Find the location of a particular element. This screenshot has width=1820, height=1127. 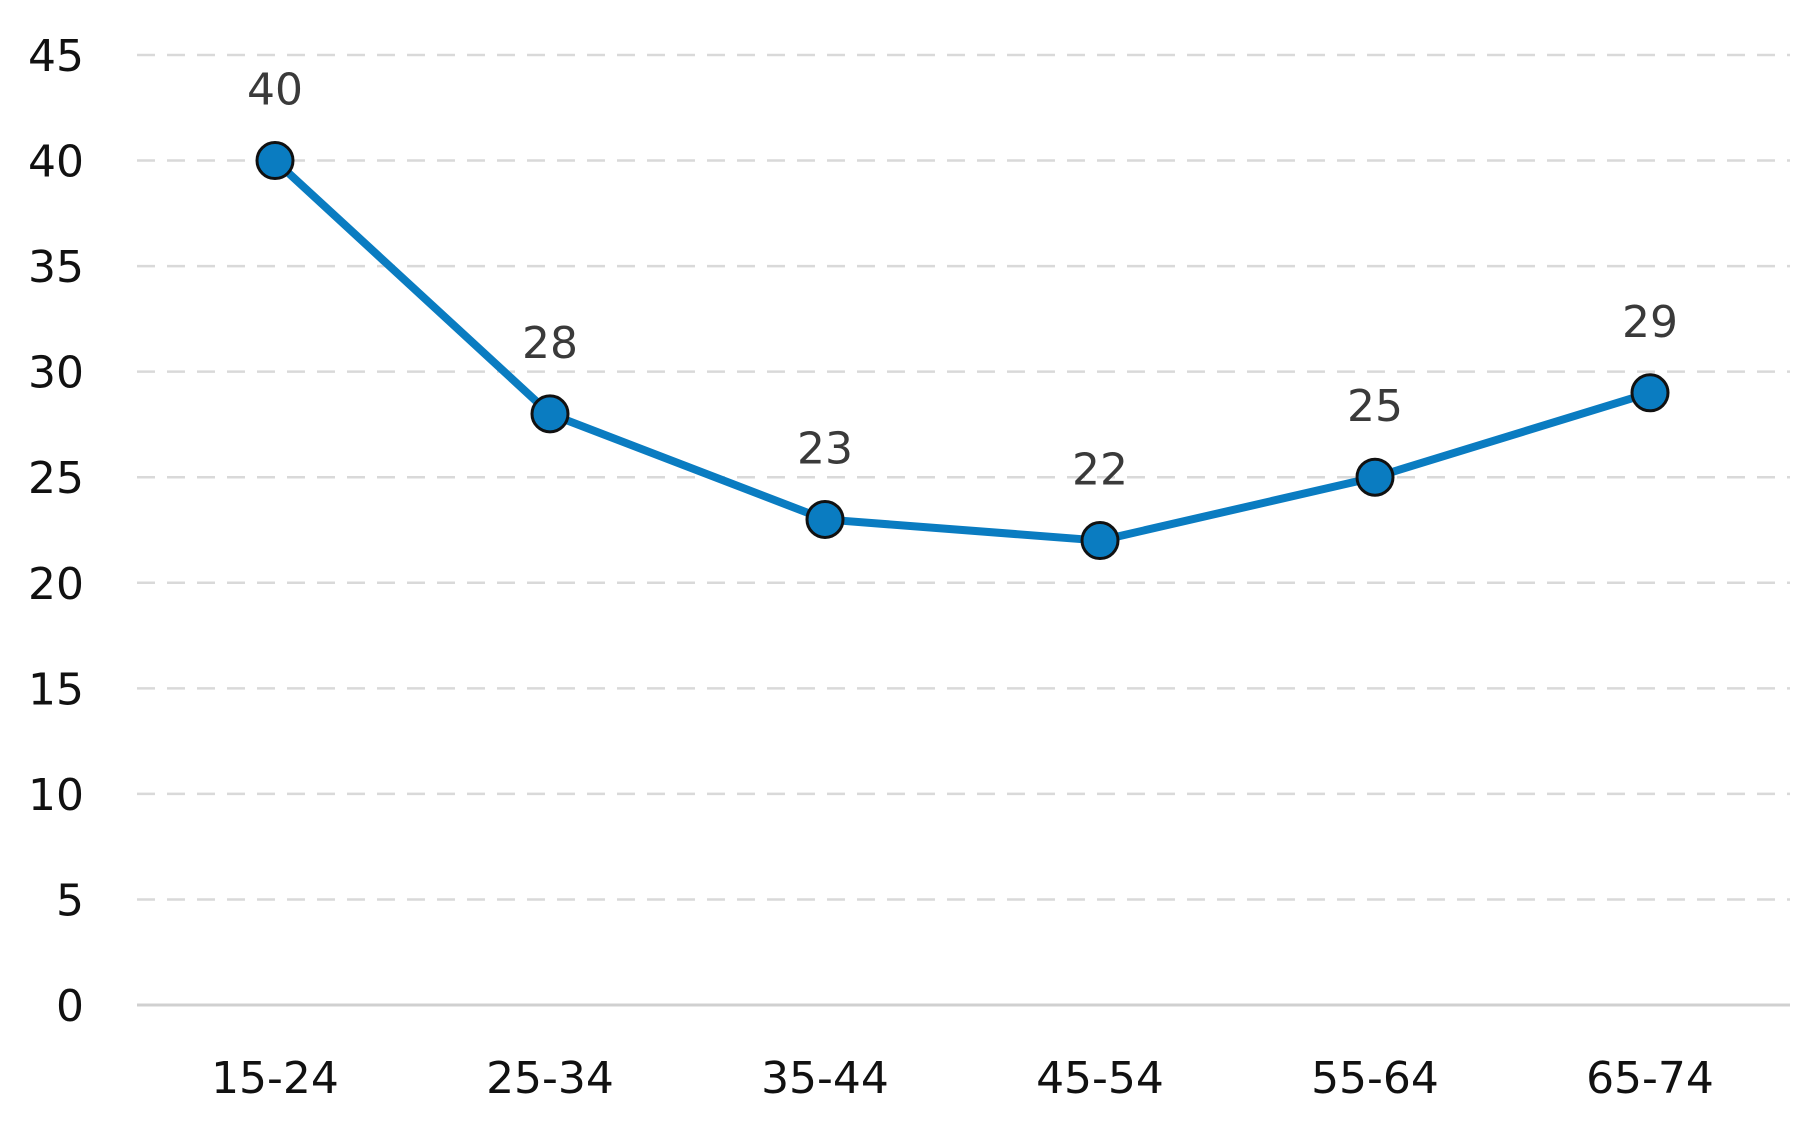

data-label: 40 is located at coordinates (275, 90).